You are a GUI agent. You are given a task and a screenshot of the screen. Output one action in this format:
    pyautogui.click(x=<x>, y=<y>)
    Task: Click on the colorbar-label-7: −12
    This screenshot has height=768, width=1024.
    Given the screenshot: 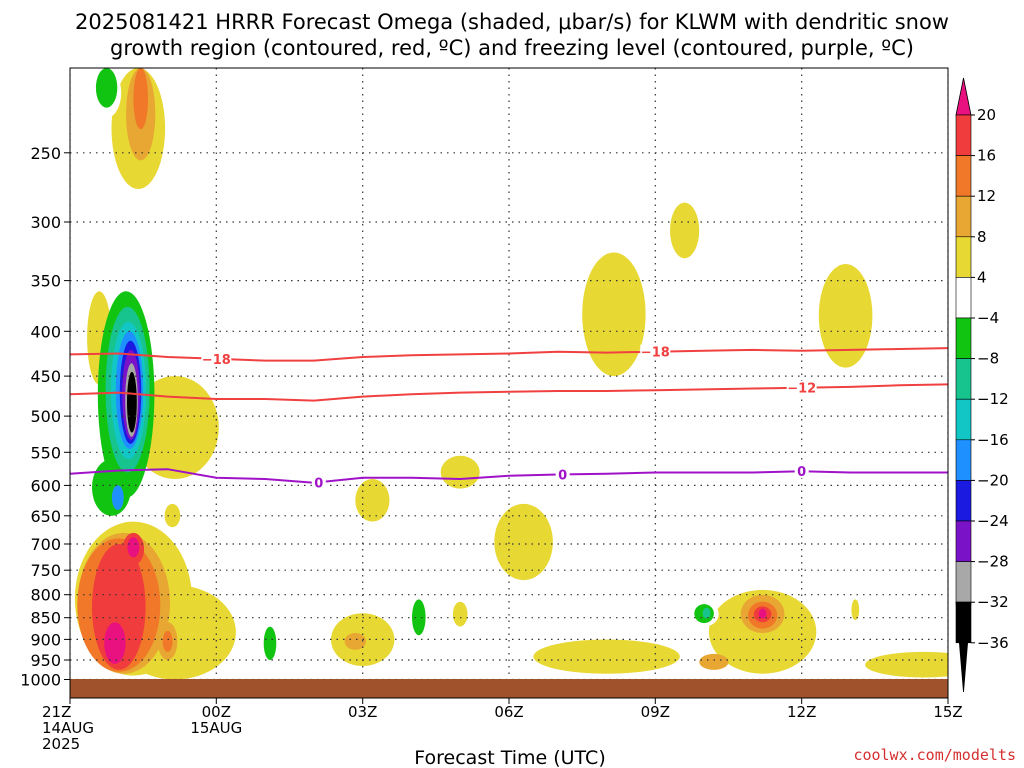 What is the action you would take?
    pyautogui.click(x=993, y=399)
    